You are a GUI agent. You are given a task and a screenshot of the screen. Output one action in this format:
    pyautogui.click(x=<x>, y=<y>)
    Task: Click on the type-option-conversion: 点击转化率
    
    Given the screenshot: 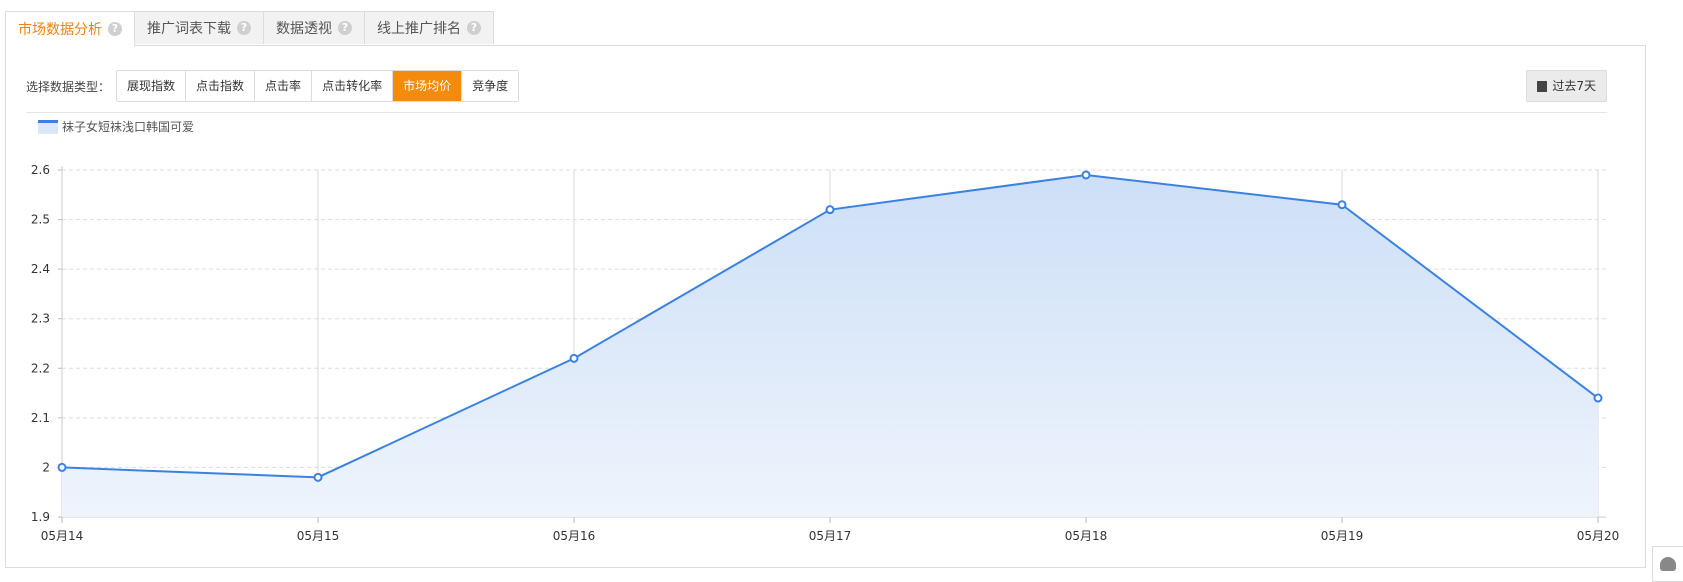 What is the action you would take?
    pyautogui.click(x=352, y=86)
    